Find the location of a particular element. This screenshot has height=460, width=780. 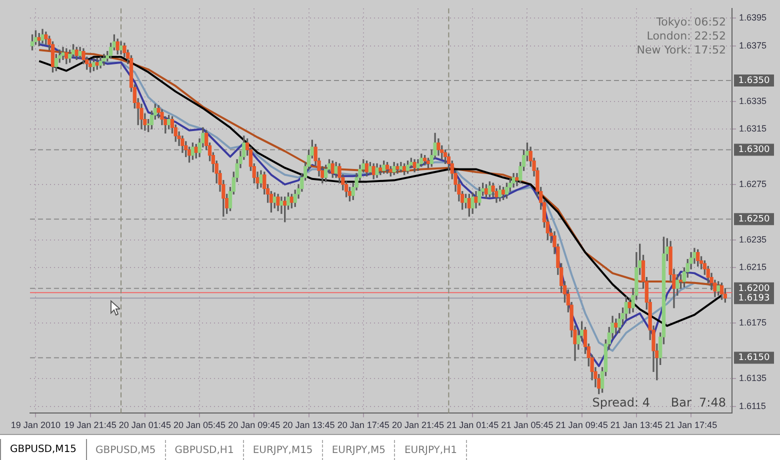

x-tick-label: 21 Jan 17:45 is located at coordinates (691, 425).